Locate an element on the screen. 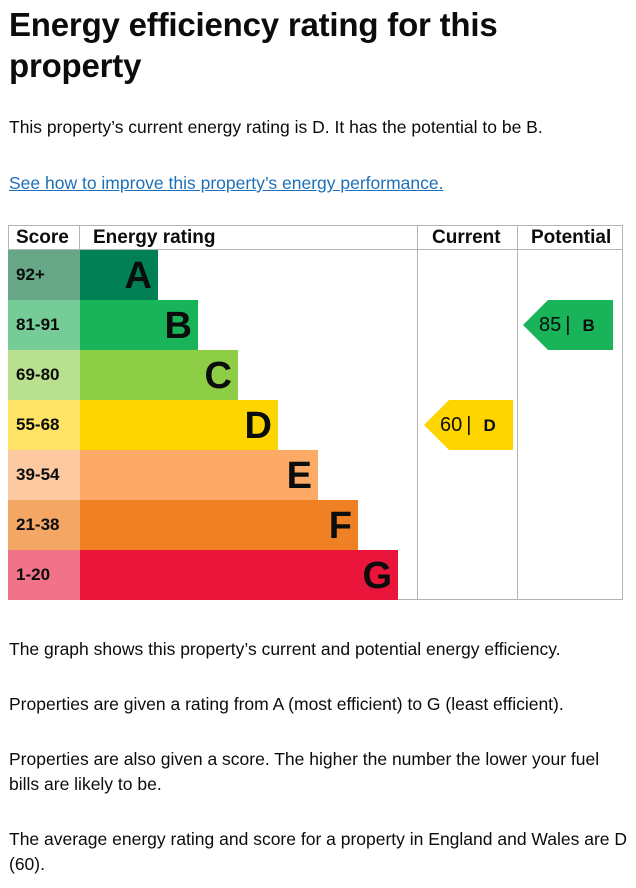 Image resolution: width=636 pixels, height=888 pixels. score-column-divider is located at coordinates (79, 237).